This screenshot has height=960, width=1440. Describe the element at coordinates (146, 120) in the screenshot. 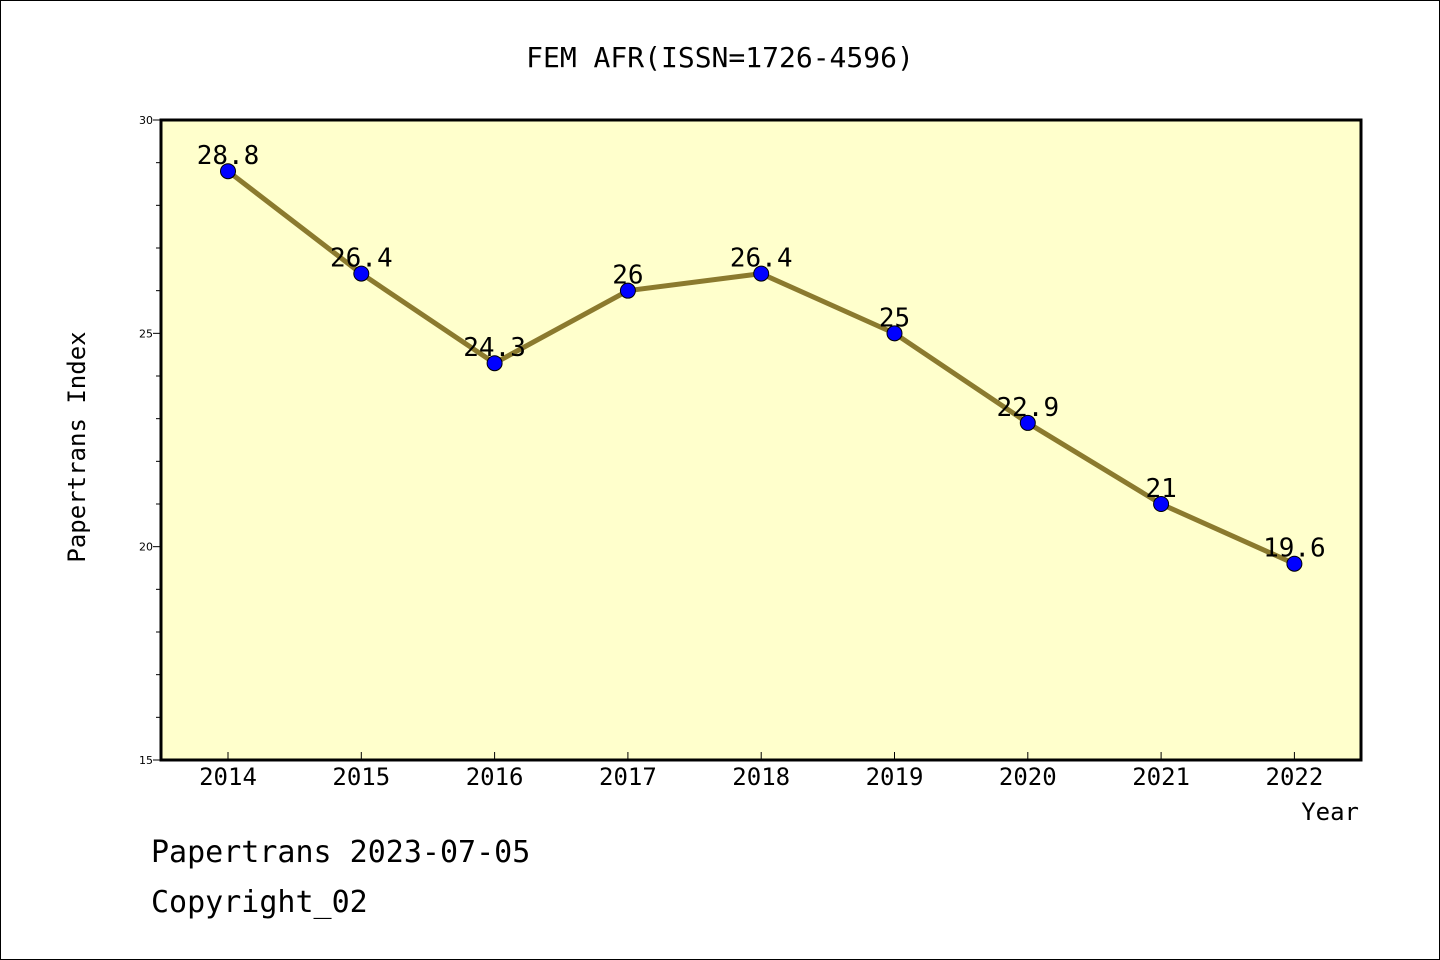

I see `y-tick-label: 30` at that location.